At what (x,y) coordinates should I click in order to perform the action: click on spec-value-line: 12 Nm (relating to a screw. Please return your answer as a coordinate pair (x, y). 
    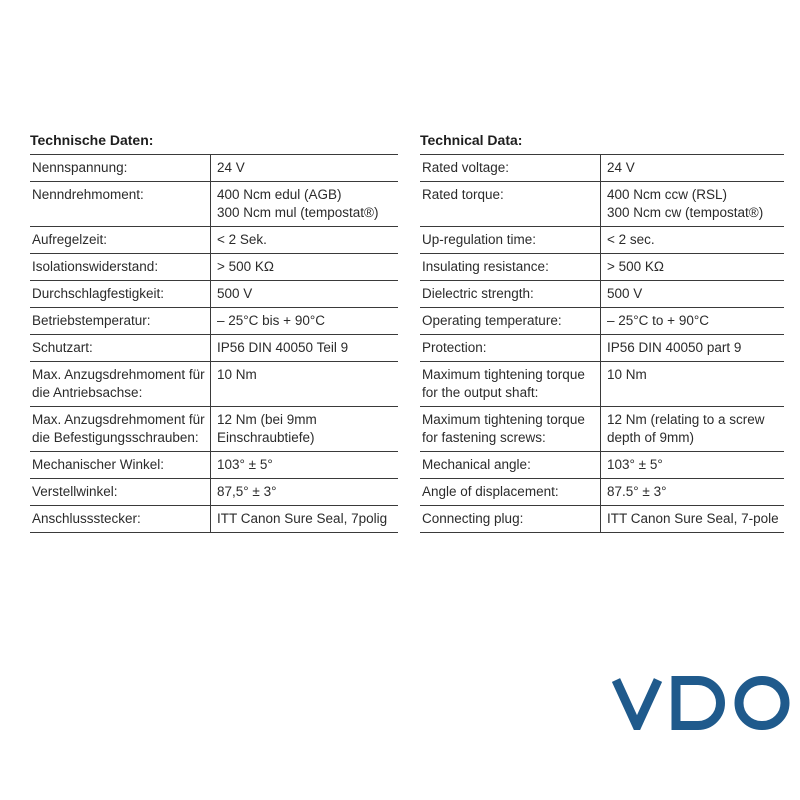
    Looking at the image, I should click on (686, 419).